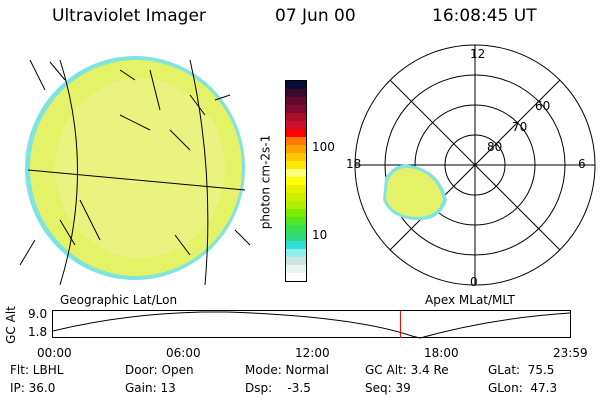  What do you see at coordinates (287, 370) in the screenshot?
I see `info-field: Mode: Normal` at bounding box center [287, 370].